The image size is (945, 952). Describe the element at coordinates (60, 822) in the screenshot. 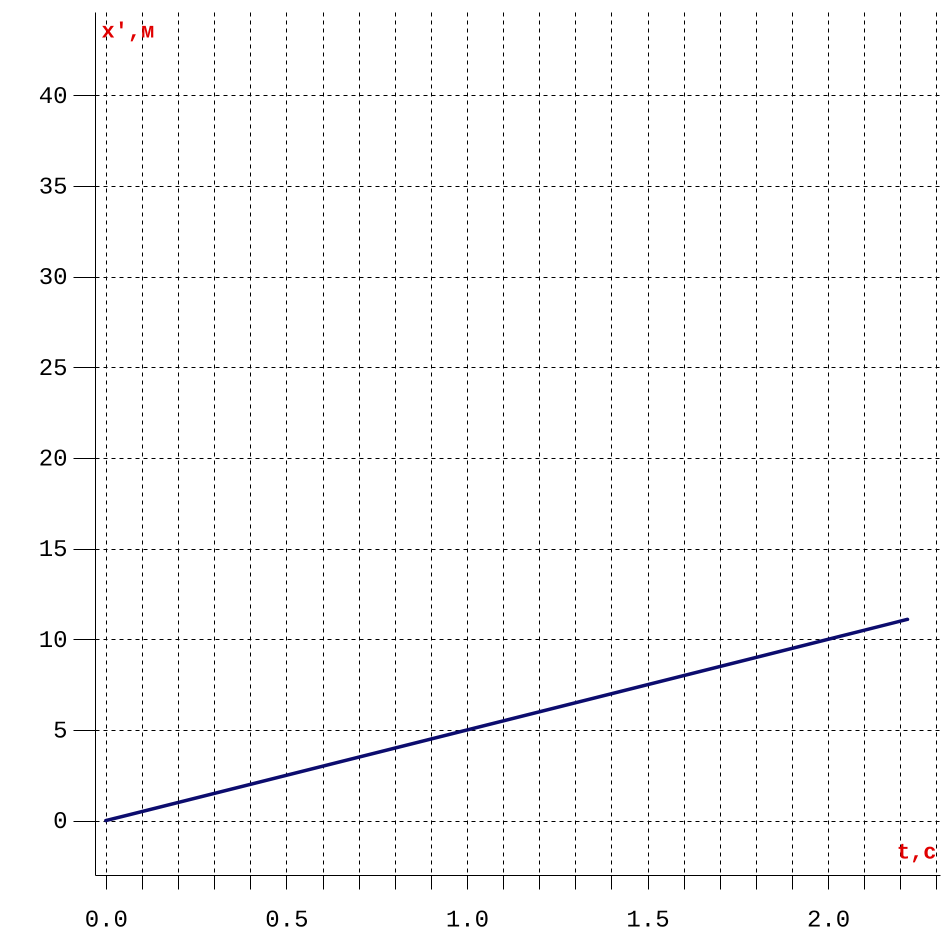

I see `y-tick-label: 0` at that location.